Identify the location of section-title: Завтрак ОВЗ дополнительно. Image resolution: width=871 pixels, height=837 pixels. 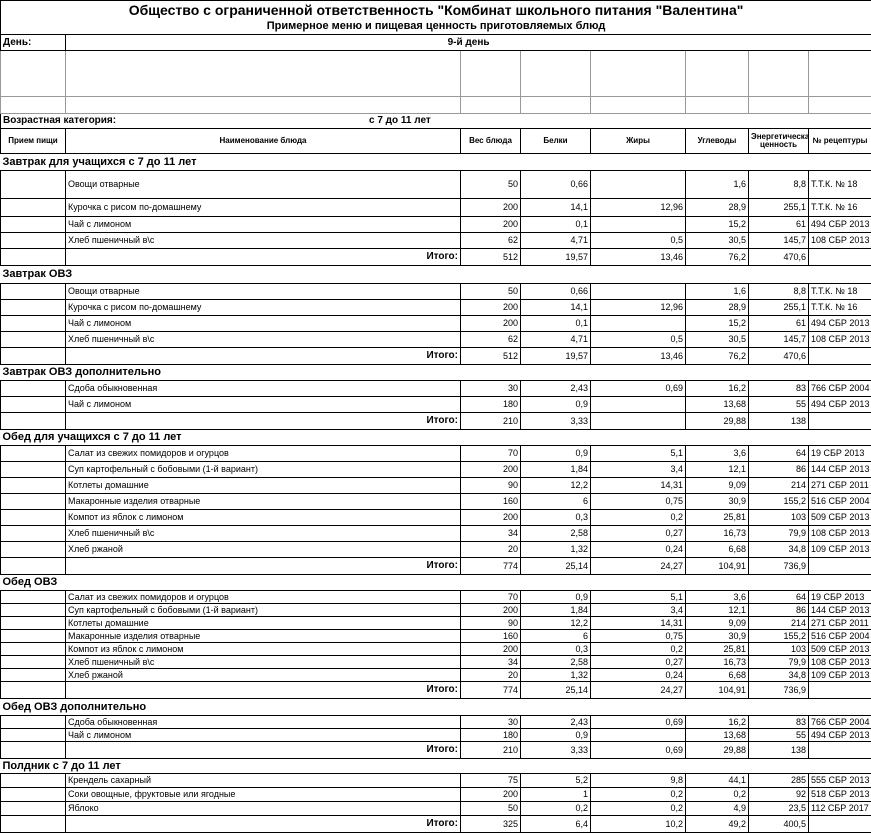
(435, 372).